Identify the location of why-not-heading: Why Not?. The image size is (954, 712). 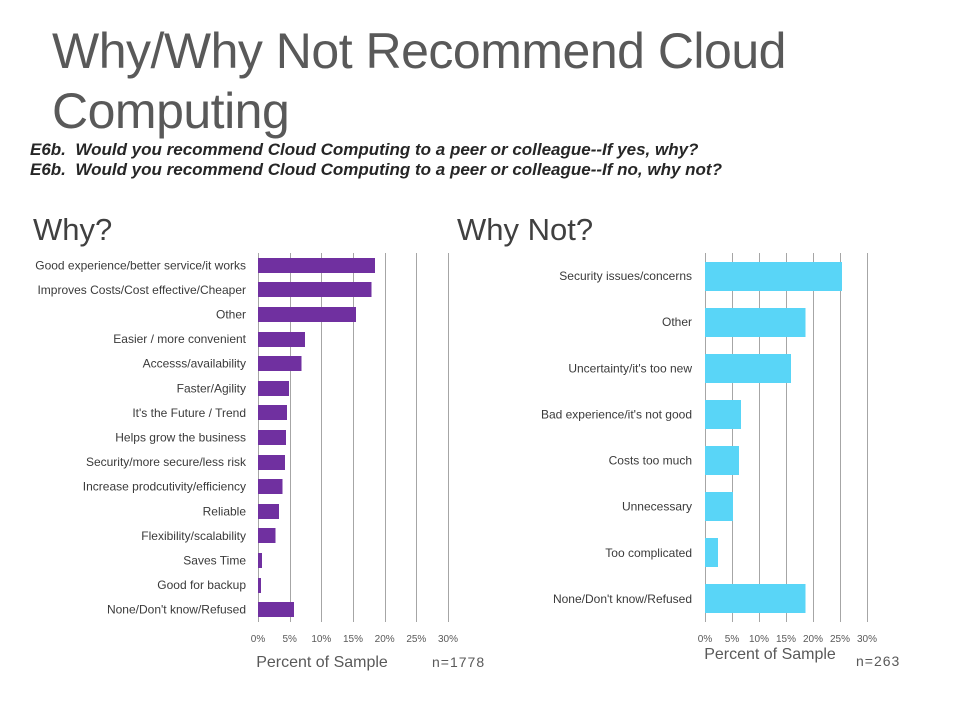
(525, 229).